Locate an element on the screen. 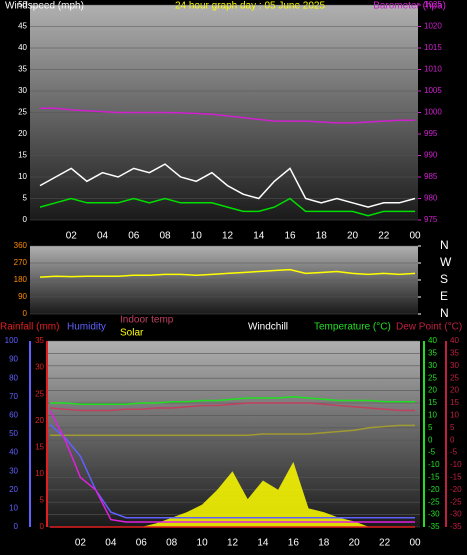 The height and width of the screenshot is (555, 467). x-tick-label: 04 is located at coordinates (111, 543).